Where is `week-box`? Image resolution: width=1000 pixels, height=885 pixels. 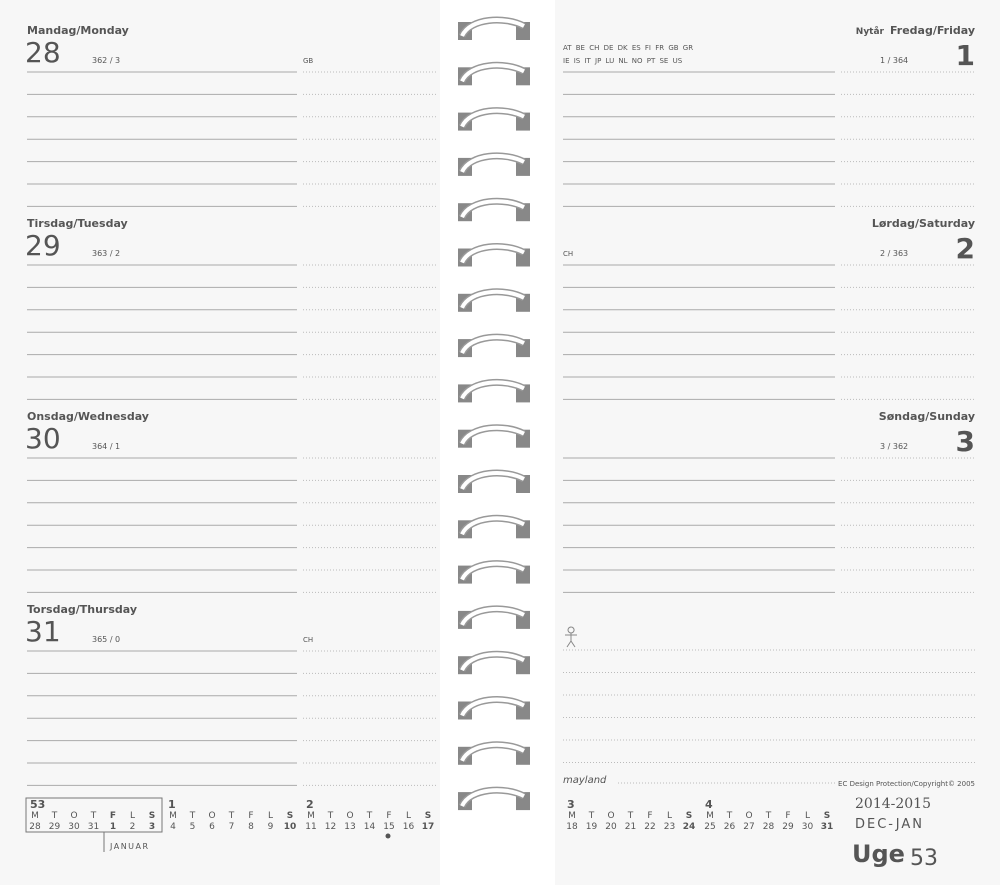 week-box is located at coordinates (94, 815).